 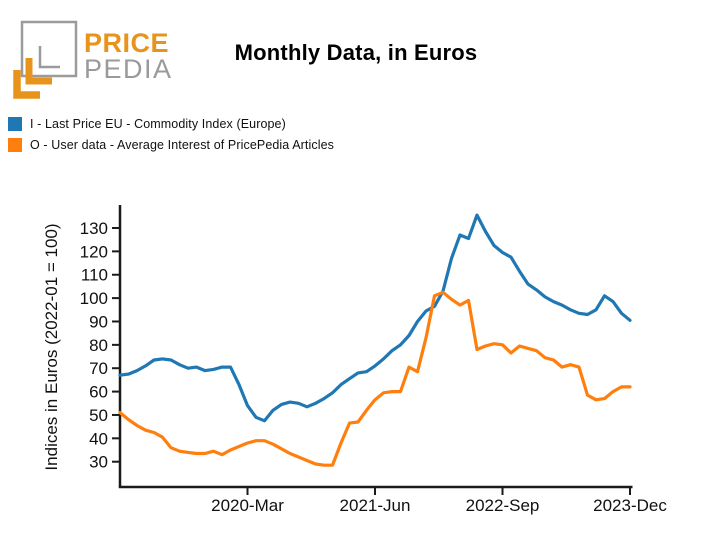 I want to click on y-tick-label: 130, so click(x=94, y=228).